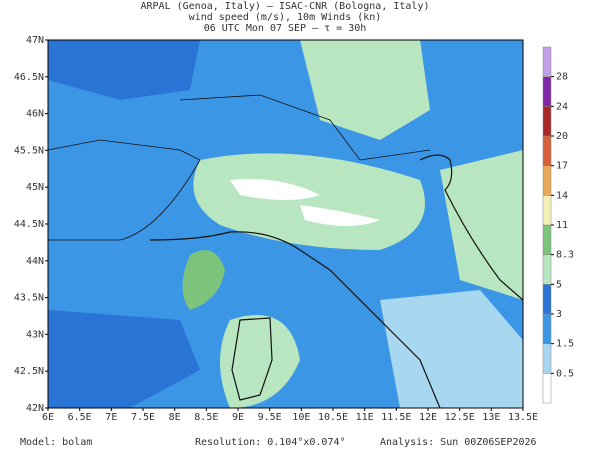 This screenshot has height=450, width=600. What do you see at coordinates (458, 442) in the screenshot?
I see `footer-analysis: Analysis: Sun 00Z06SEP2026` at bounding box center [458, 442].